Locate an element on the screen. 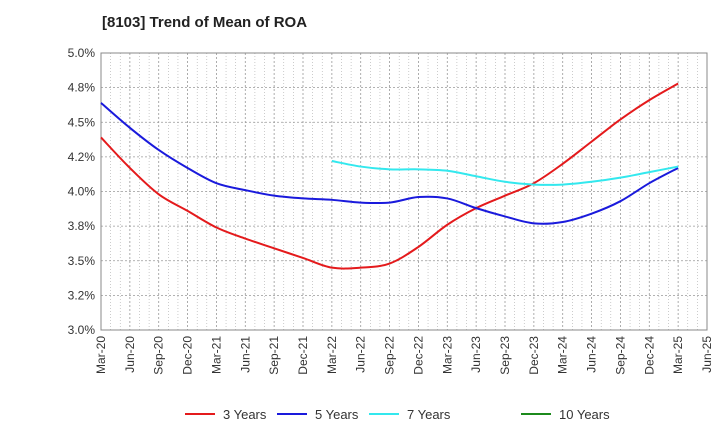 The width and height of the screenshot is (720, 440). x-tick-label: Jun-21 is located at coordinates (245, 354).